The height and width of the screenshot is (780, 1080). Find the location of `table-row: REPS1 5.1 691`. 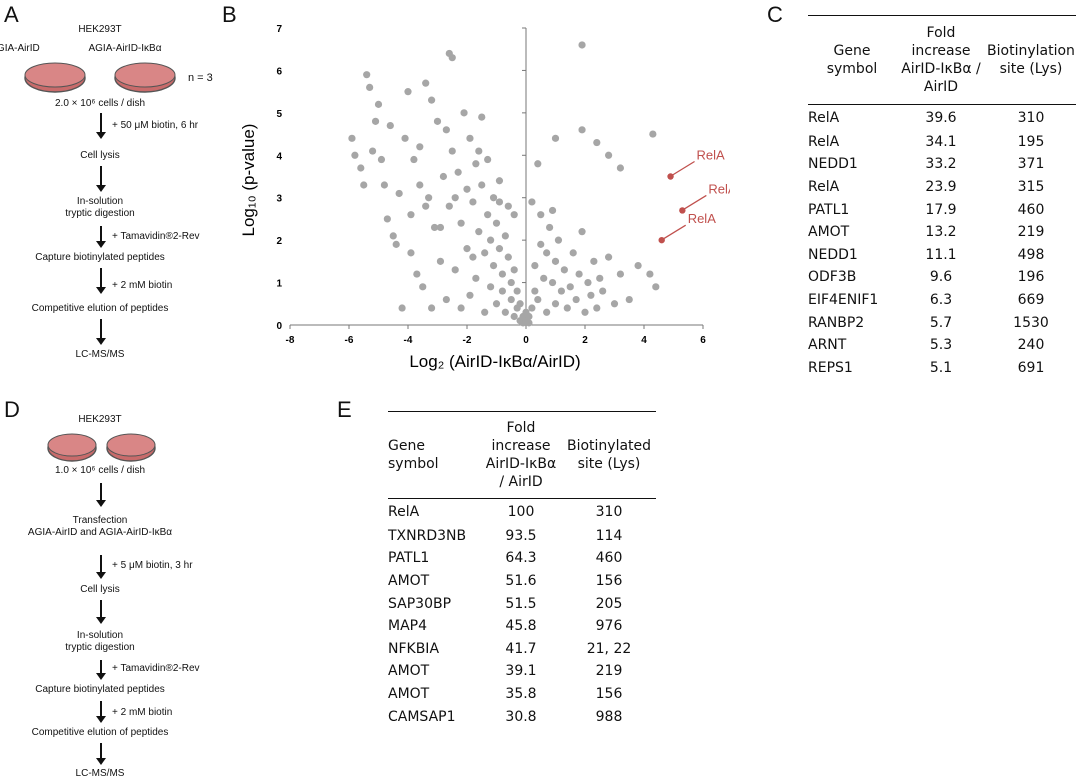

table-row: REPS1 5.1 691 is located at coordinates (942, 367).